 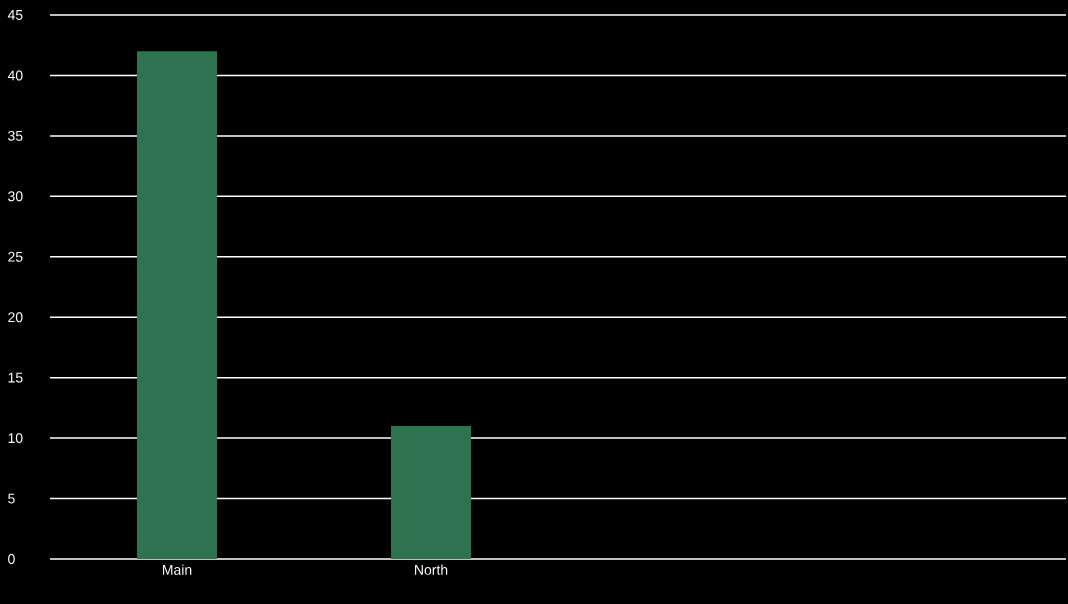 What do you see at coordinates (11, 559) in the screenshot?
I see `y-tick-label: 0` at bounding box center [11, 559].